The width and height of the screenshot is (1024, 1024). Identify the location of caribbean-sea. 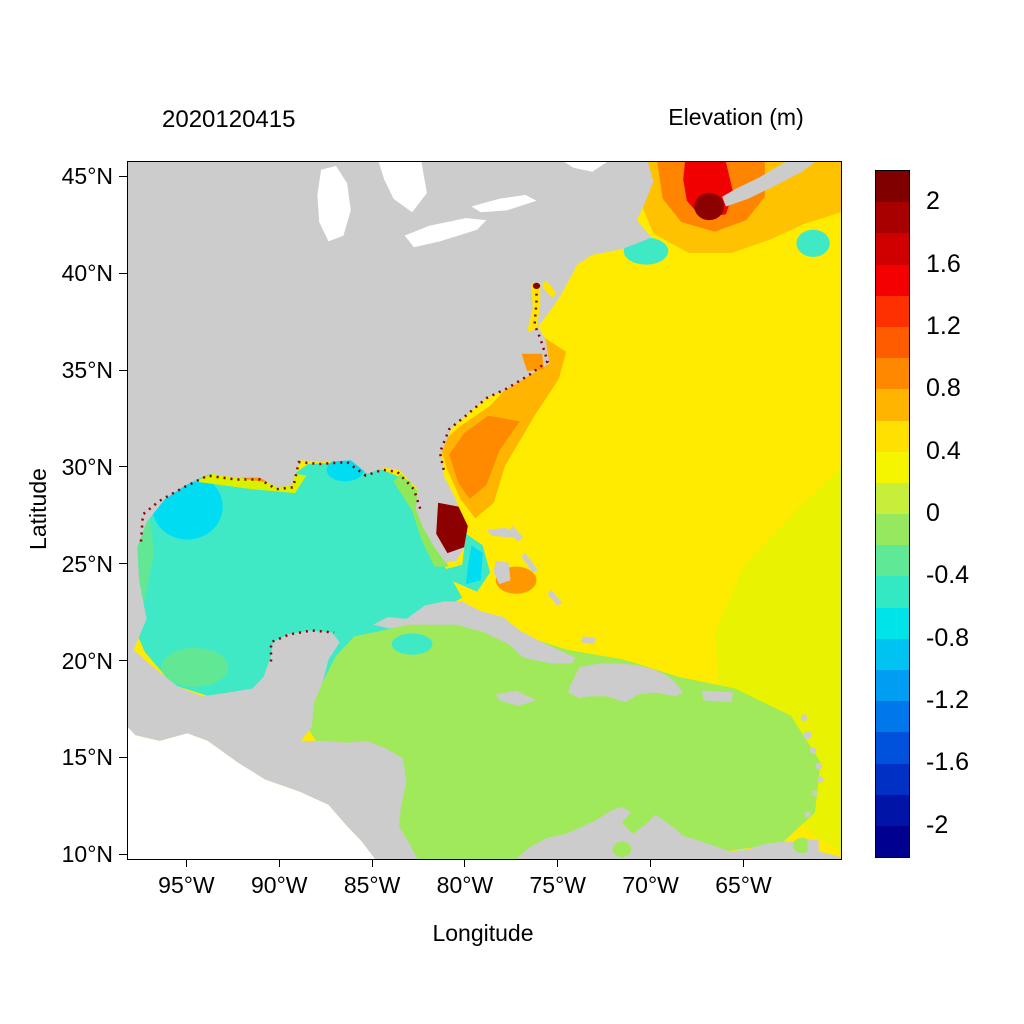
(558, 731).